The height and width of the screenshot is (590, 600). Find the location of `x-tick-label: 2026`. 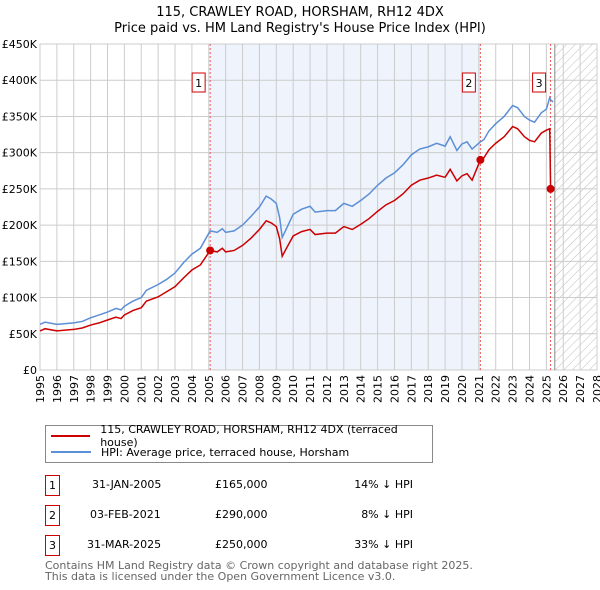

x-tick-label: 2026 is located at coordinates (563, 389).